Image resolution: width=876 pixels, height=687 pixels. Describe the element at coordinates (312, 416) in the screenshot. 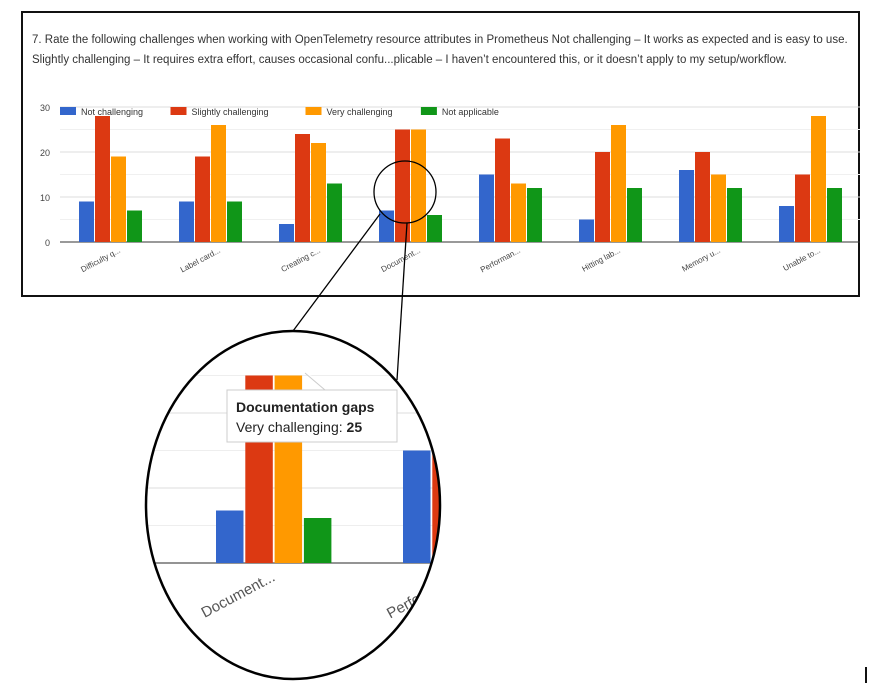

I see `tooltip` at that location.